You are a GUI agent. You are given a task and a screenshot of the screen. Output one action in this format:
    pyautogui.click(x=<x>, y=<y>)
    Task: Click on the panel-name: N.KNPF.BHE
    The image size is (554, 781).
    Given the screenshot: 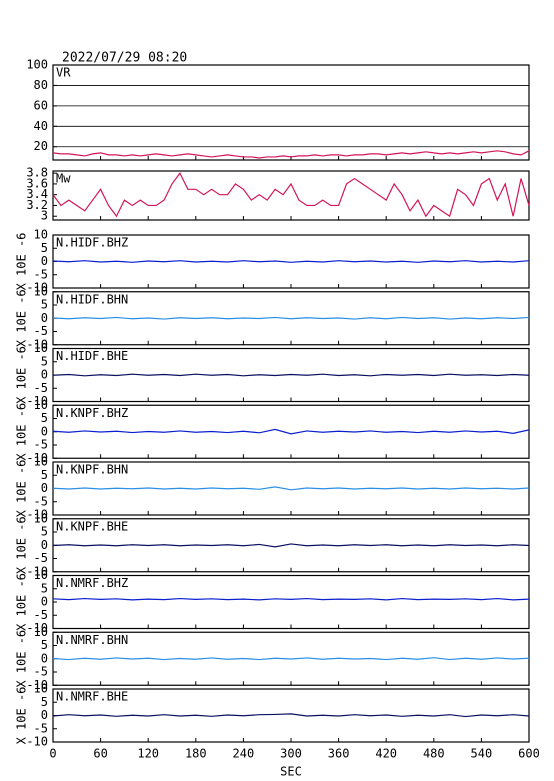 What is the action you would take?
    pyautogui.click(x=92, y=526)
    